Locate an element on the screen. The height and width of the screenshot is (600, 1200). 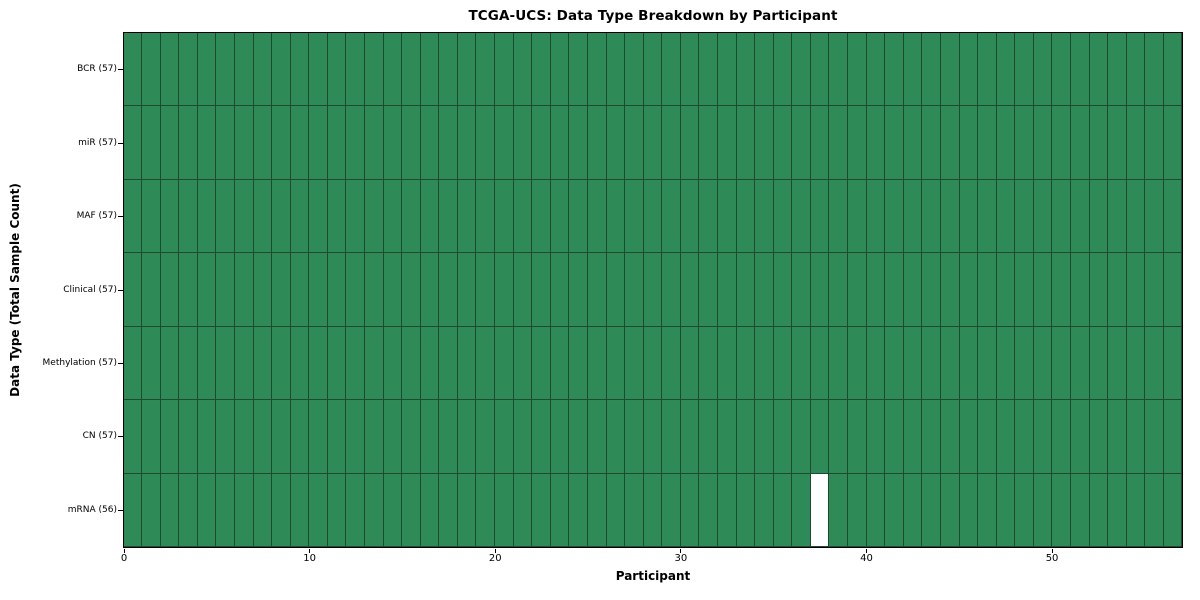
y-axis-label: Data Type (Total Sample Count) is located at coordinates (15, 290).